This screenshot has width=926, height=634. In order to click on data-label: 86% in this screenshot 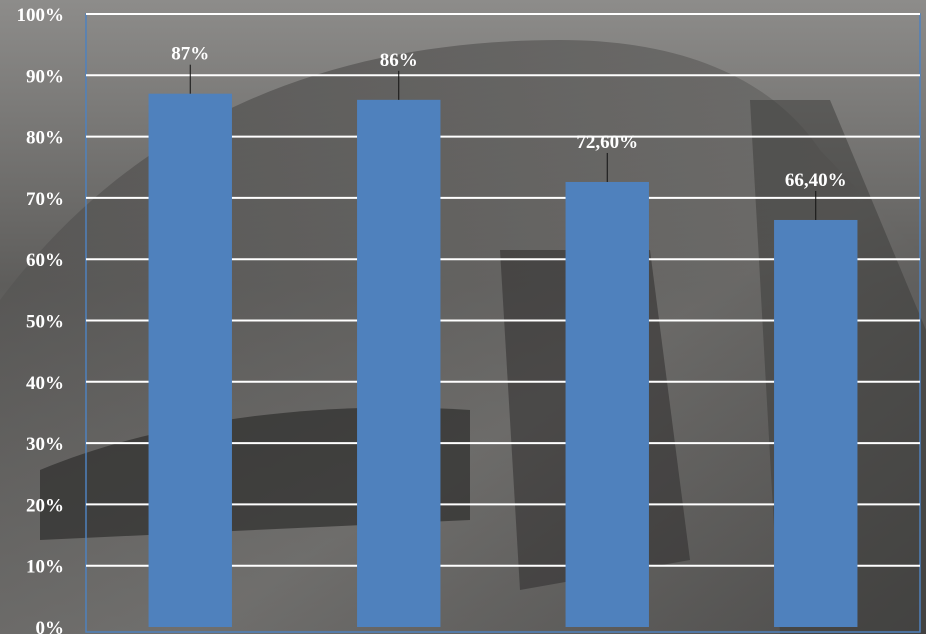, I will do `click(399, 60)`.